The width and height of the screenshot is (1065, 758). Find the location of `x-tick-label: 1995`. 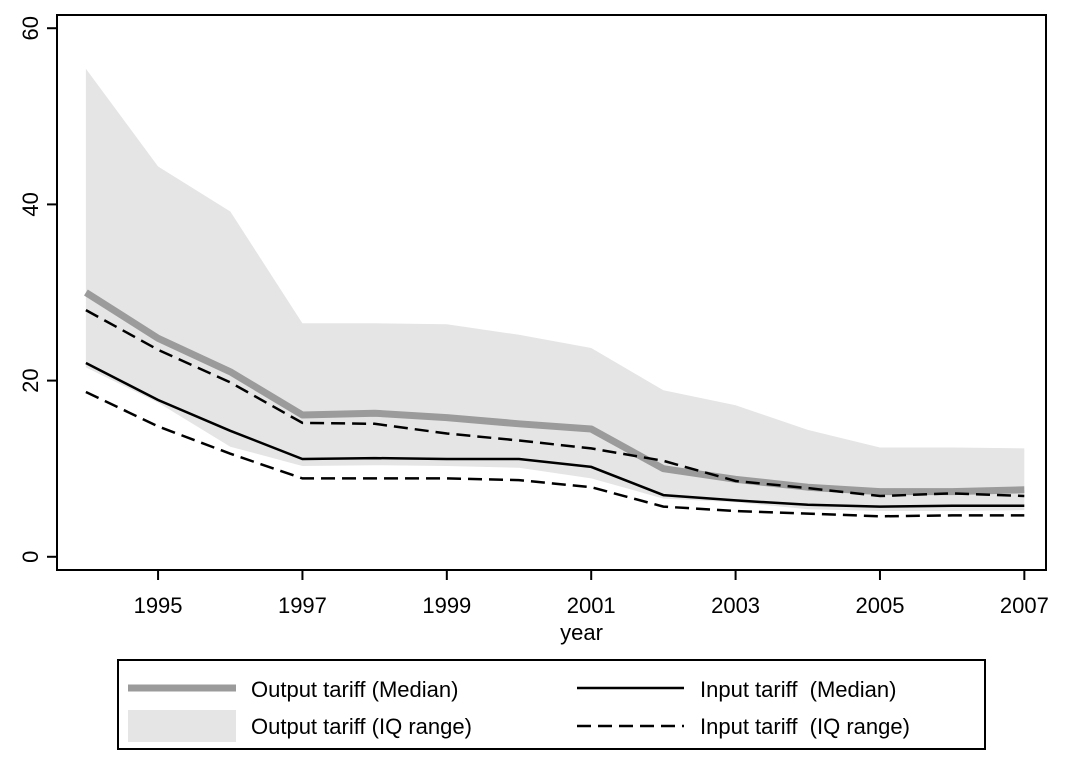

x-tick-label: 1995 is located at coordinates (158, 605).